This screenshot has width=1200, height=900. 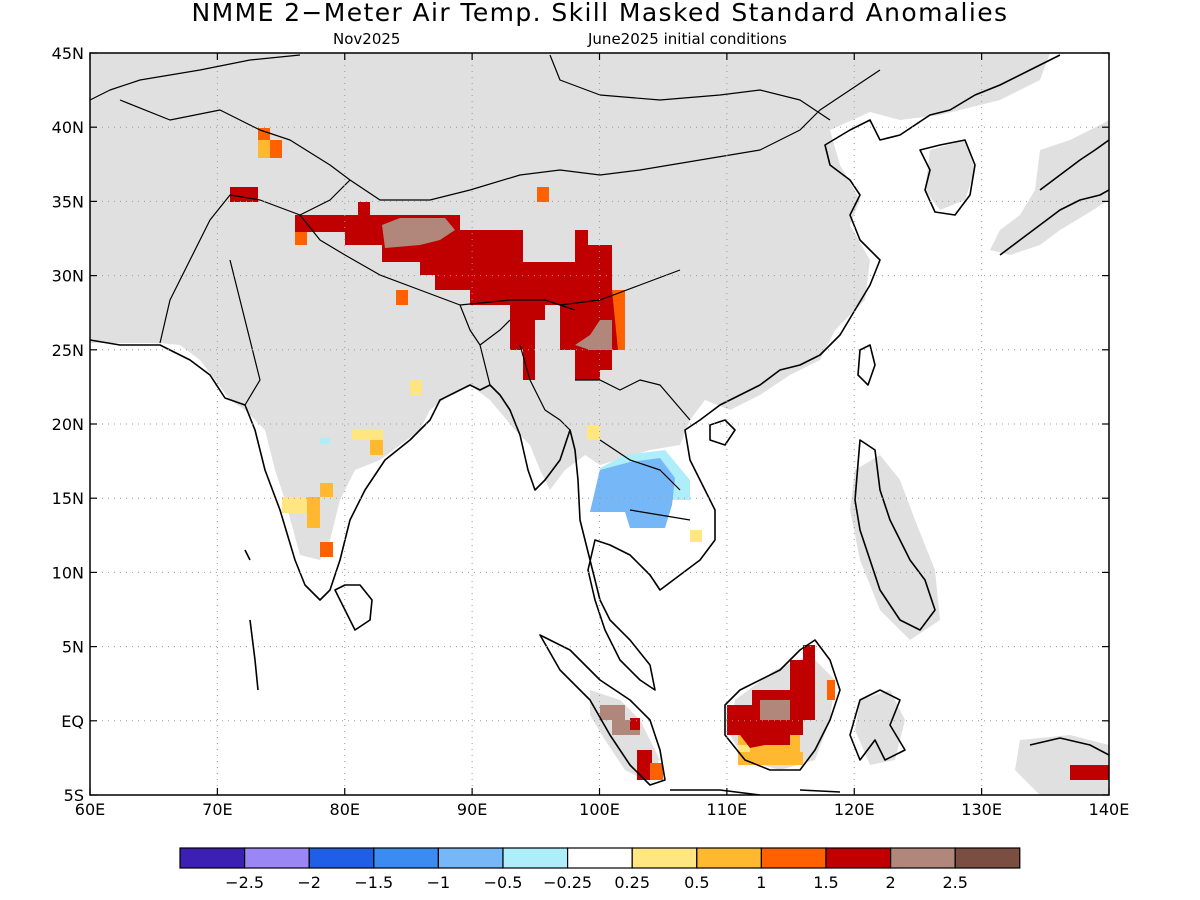 I want to click on lon-tick-label: 80E, so click(x=345, y=809).